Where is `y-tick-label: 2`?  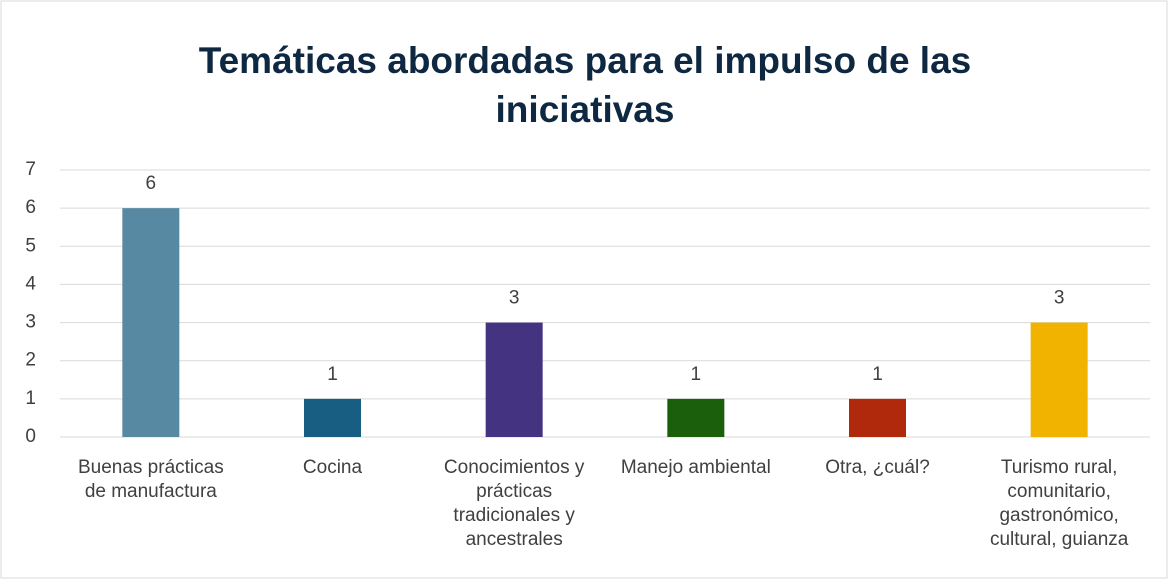 y-tick-label: 2 is located at coordinates (30, 360).